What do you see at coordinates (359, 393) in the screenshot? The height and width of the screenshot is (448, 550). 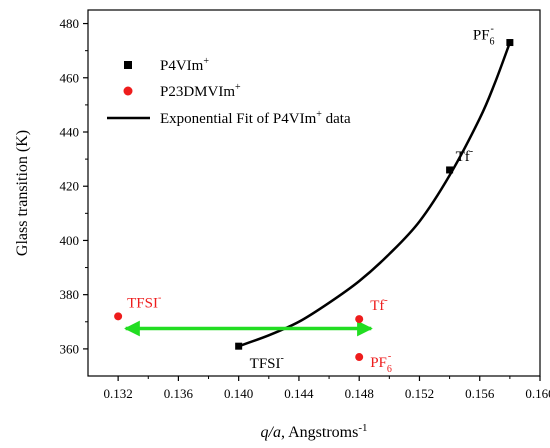 I see `x-tick-label: 0.148` at bounding box center [359, 393].